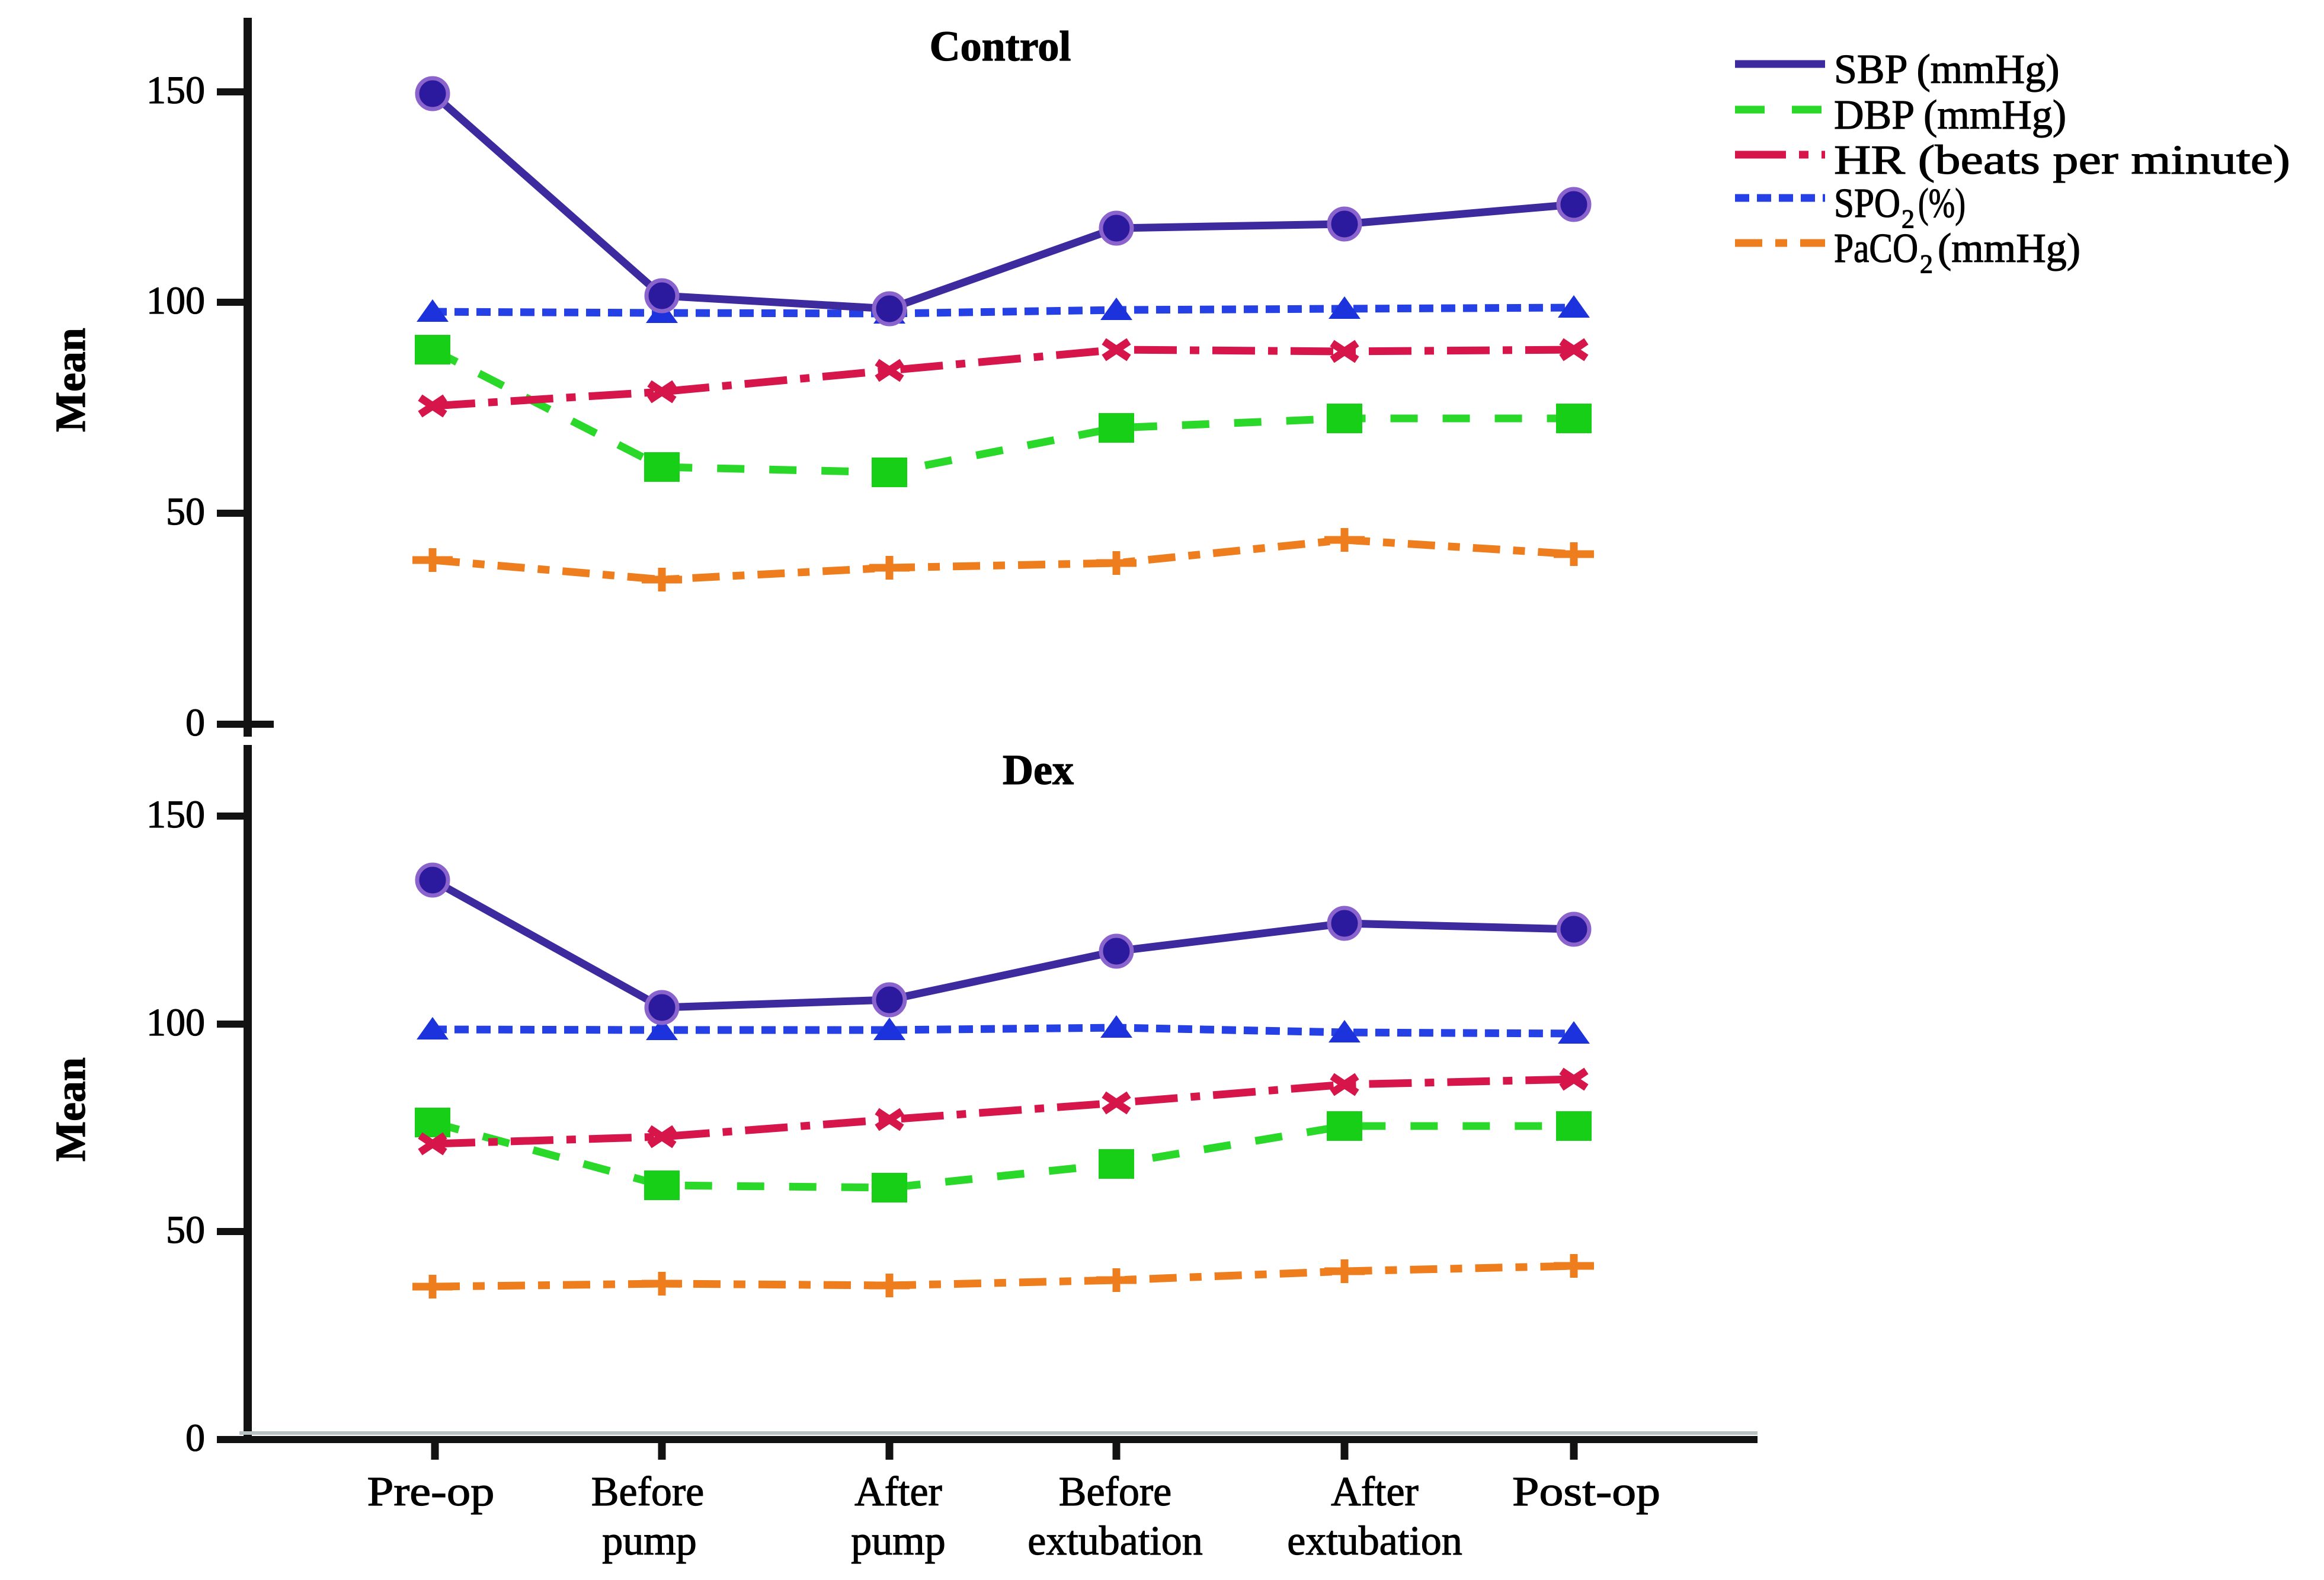 The height and width of the screenshot is (1580, 2324). What do you see at coordinates (1000, 46) in the screenshot?
I see `svg-text: Control` at bounding box center [1000, 46].